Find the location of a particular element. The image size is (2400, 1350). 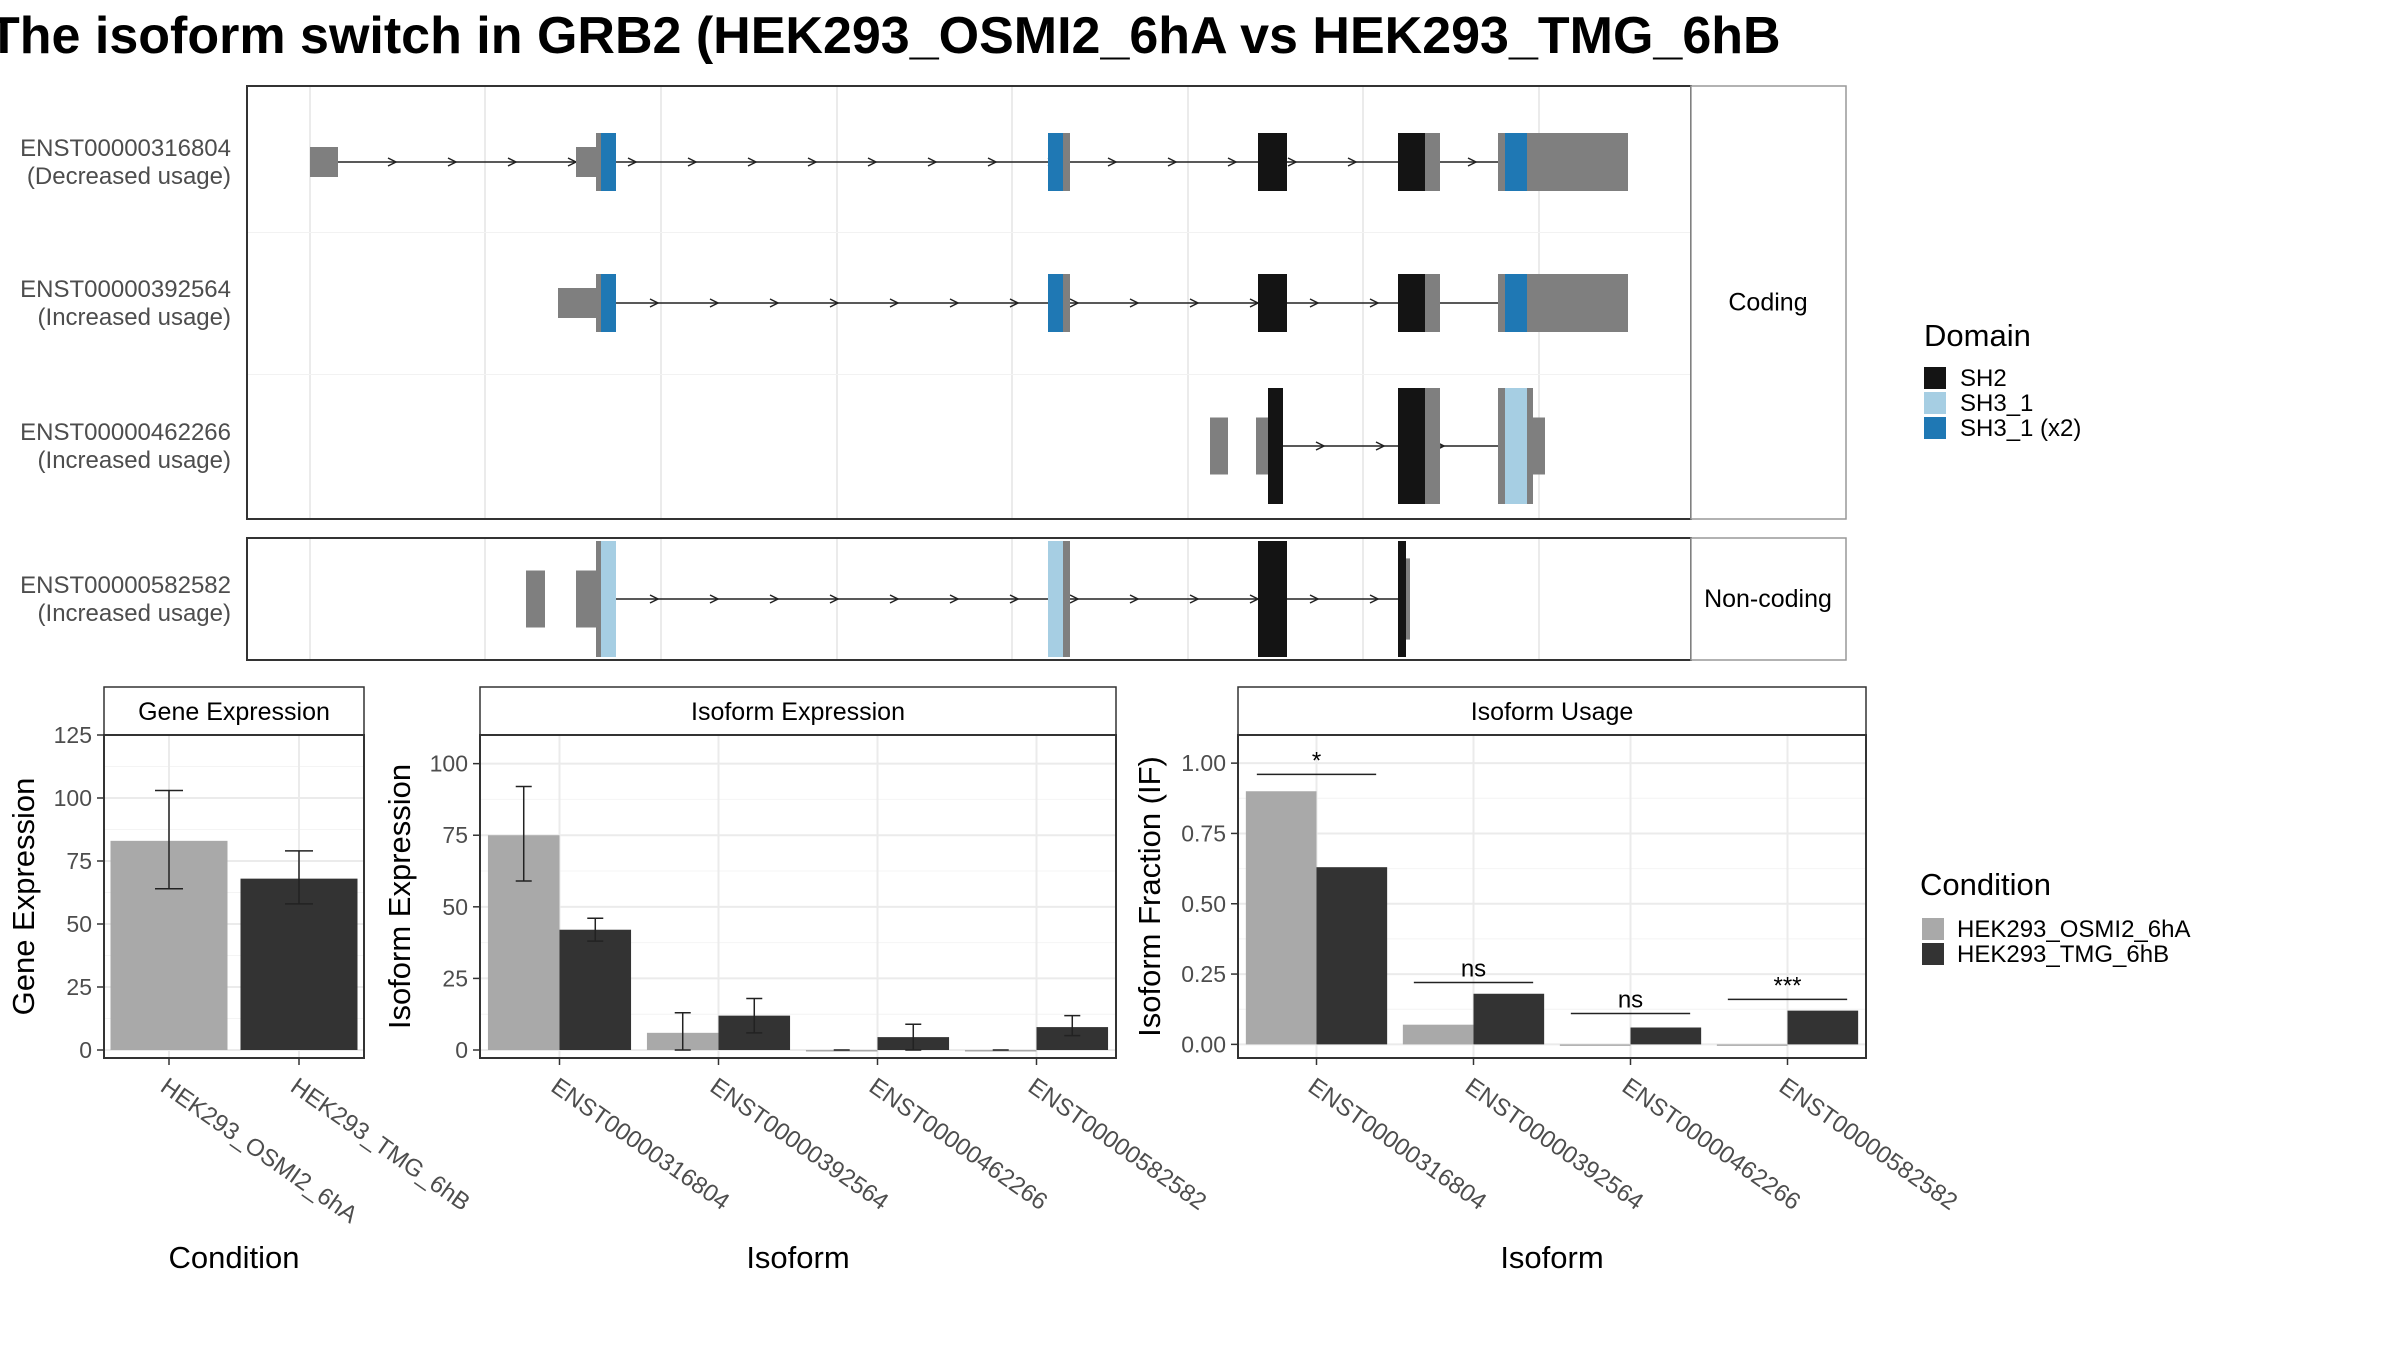

transcript-id-label: ENST00000392564 is located at coordinates (125, 289).